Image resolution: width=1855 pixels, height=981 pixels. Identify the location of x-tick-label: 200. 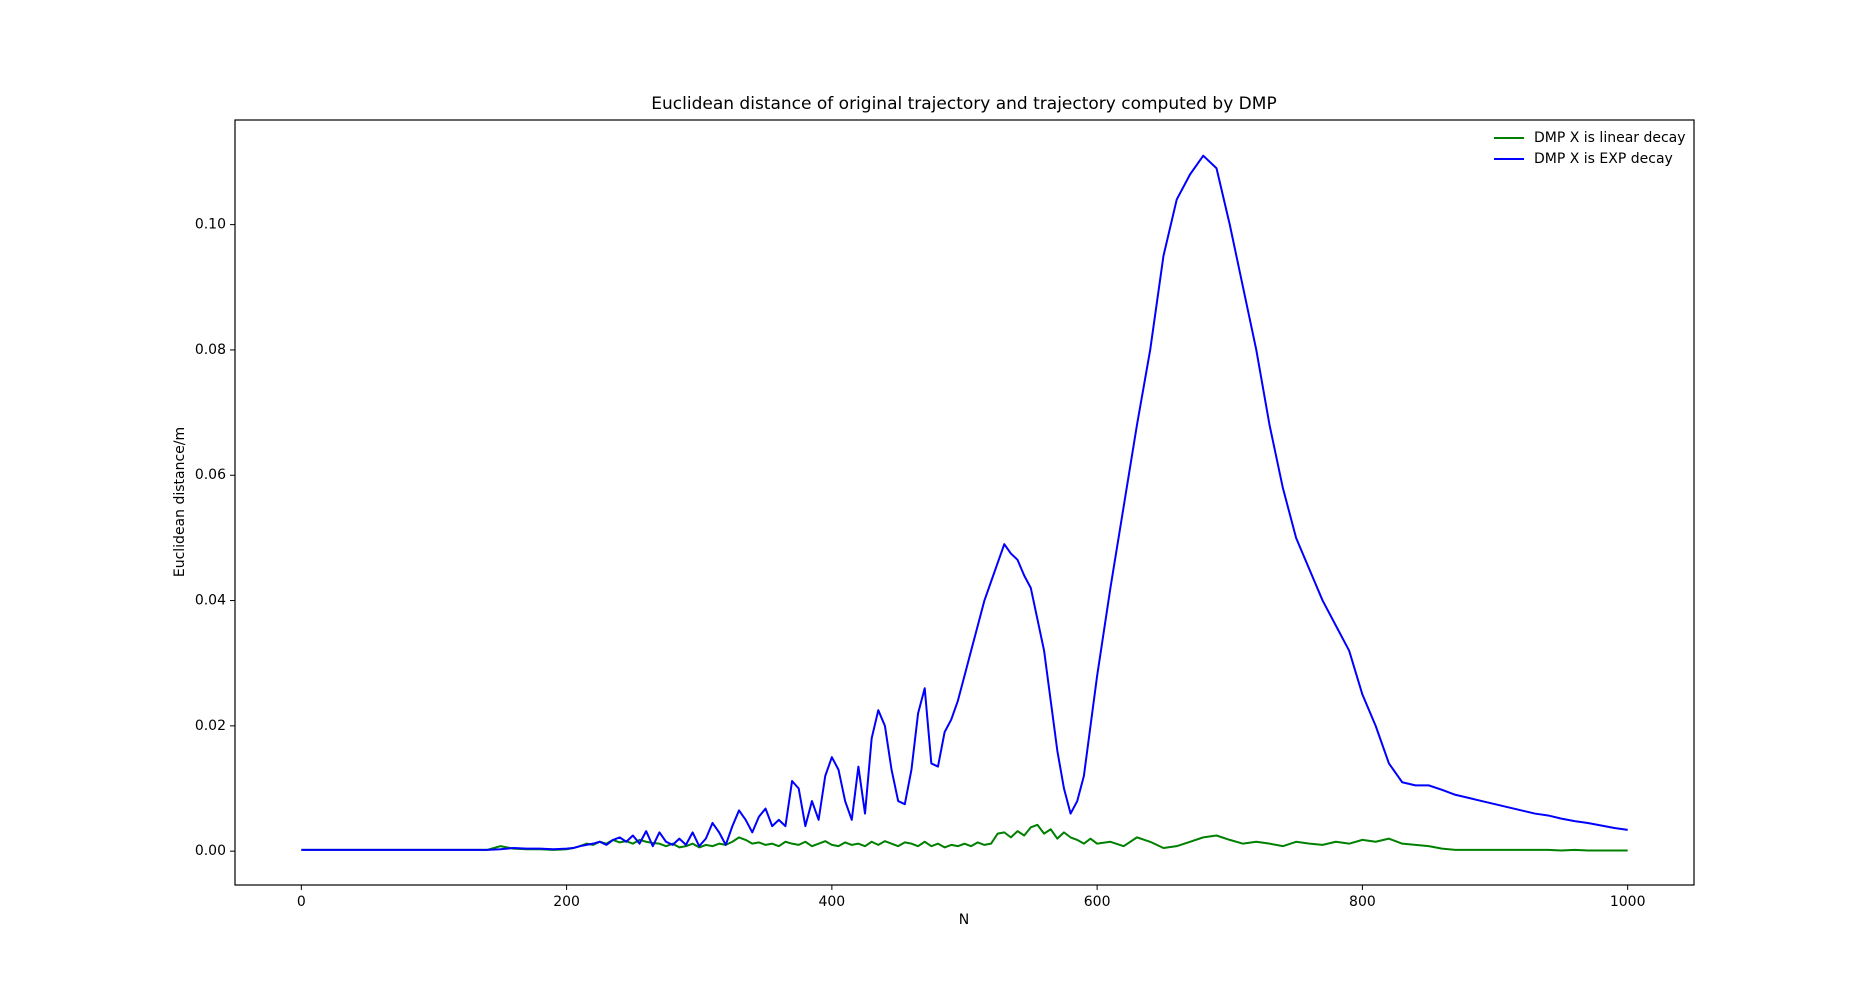
(566, 902).